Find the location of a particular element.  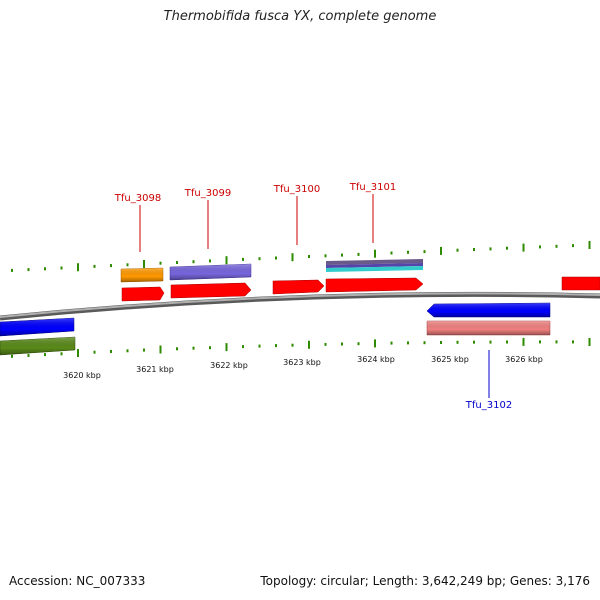

feature-tfu3098-cds is located at coordinates (143, 294).